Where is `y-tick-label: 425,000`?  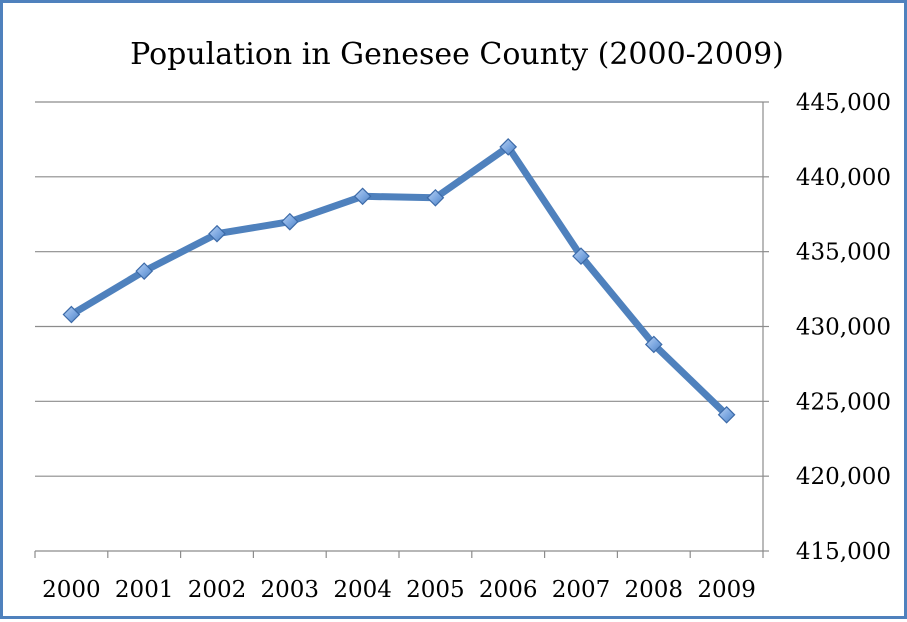 y-tick-label: 425,000 is located at coordinates (843, 402).